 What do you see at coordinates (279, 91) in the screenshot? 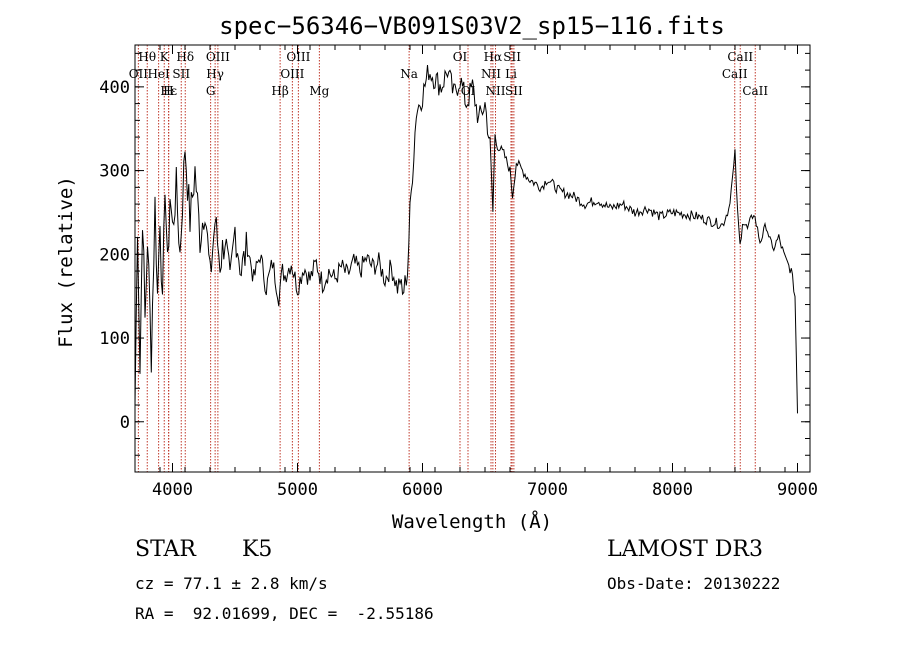
I see `line-label: Hβ` at bounding box center [279, 91].